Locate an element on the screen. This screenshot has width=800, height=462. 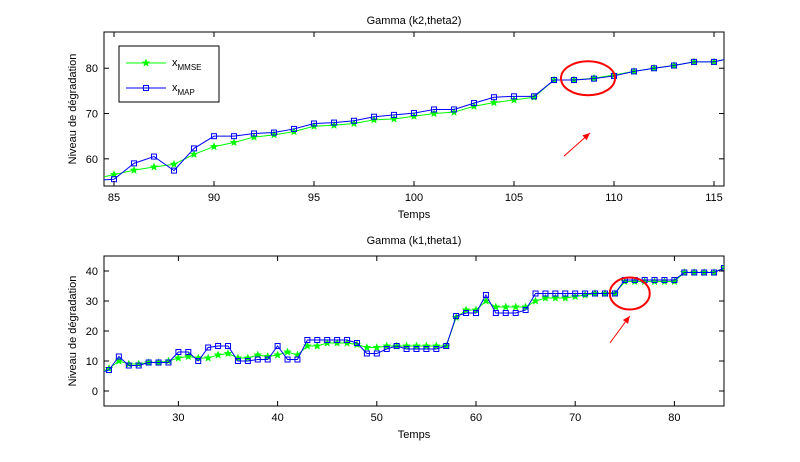
bottom-highlight-ellipse is located at coordinates (629, 293).